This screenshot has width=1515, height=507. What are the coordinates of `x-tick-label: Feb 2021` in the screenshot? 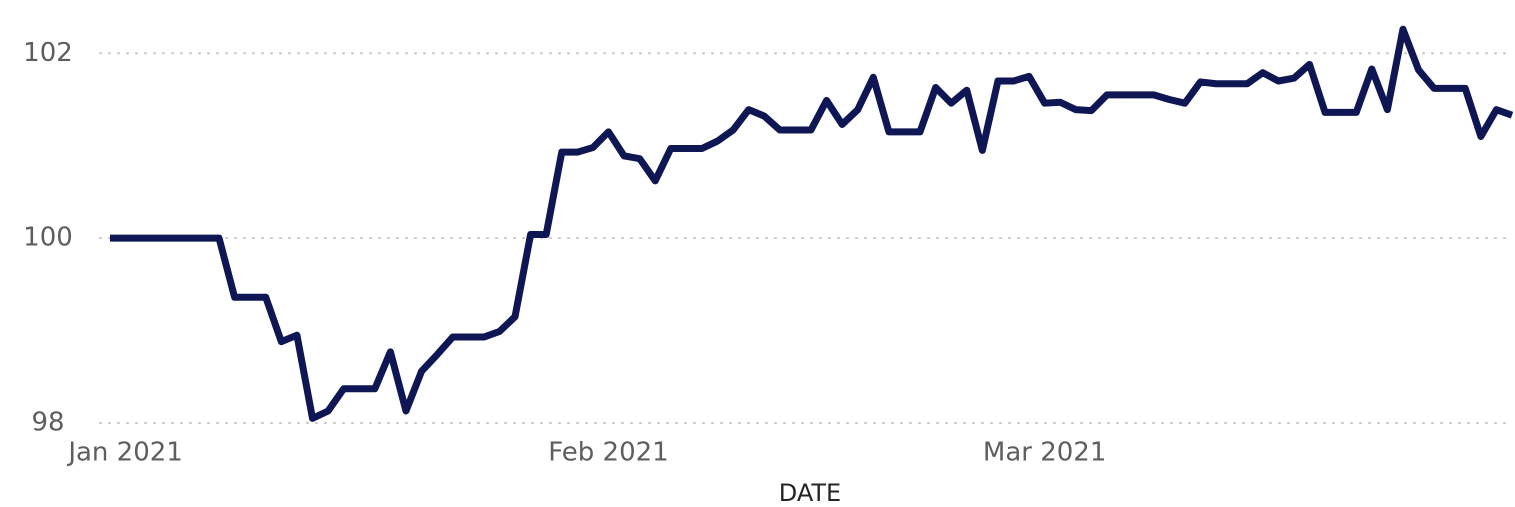 It's located at (608, 453).